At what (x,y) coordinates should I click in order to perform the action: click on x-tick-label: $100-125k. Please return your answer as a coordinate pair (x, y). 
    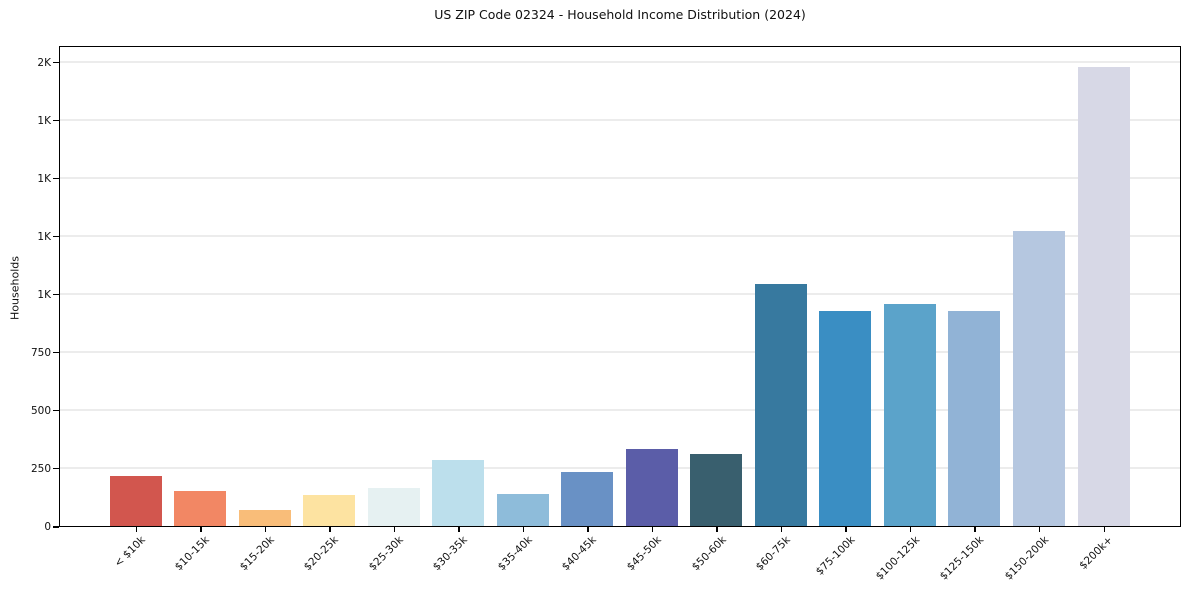
    Looking at the image, I should click on (897, 558).